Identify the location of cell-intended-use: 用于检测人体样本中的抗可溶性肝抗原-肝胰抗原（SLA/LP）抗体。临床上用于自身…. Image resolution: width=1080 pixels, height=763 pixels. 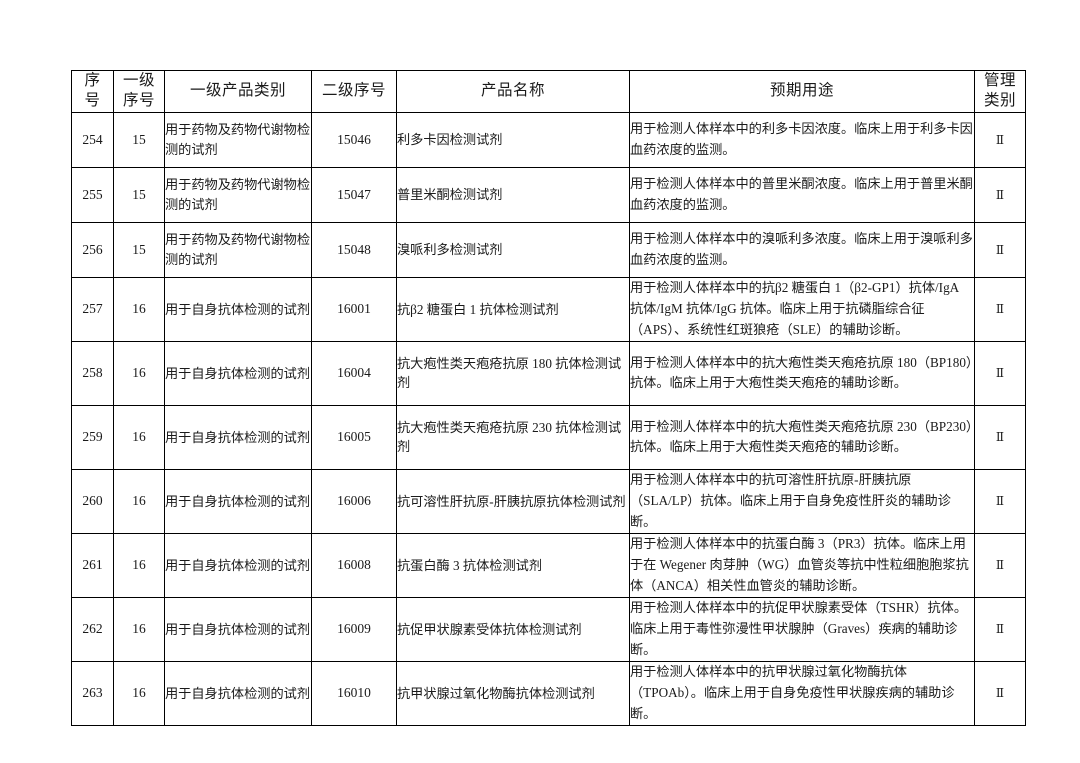
(802, 501).